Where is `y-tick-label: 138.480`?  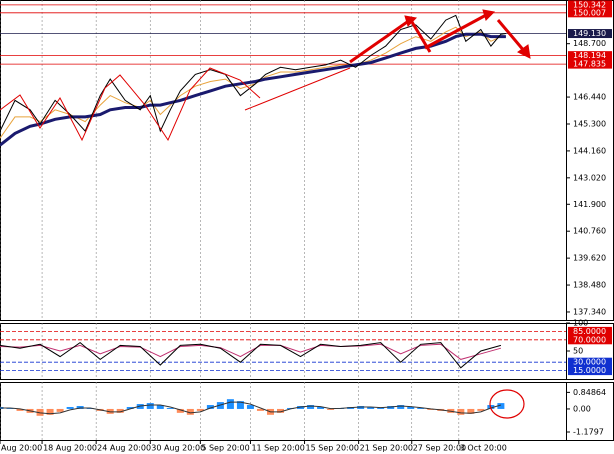 y-tick-label: 138.480 is located at coordinates (589, 285).